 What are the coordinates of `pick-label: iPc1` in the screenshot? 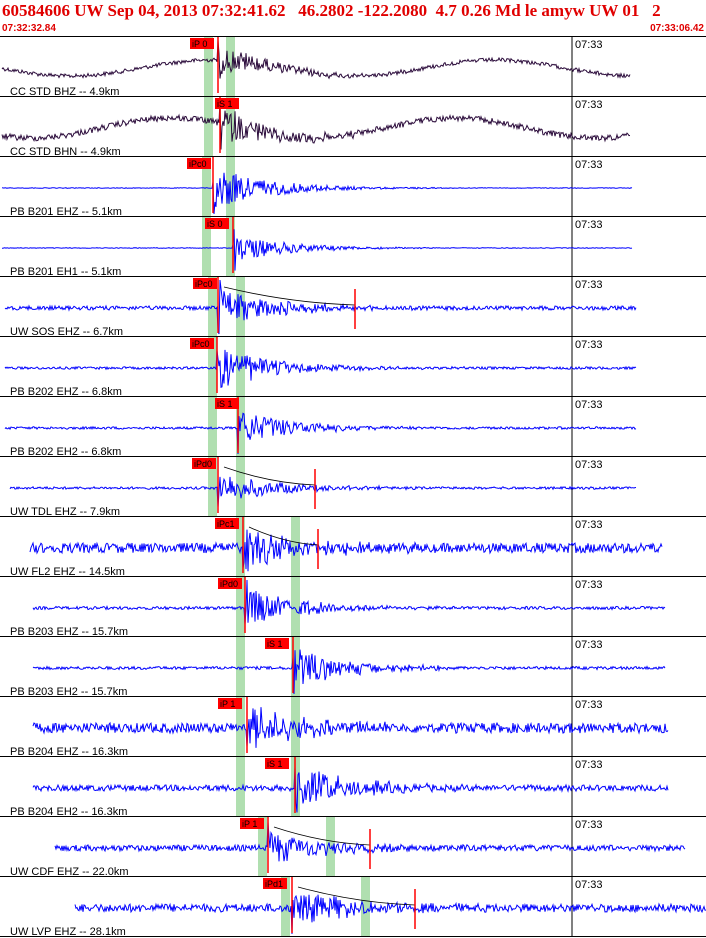 It's located at (226, 524).